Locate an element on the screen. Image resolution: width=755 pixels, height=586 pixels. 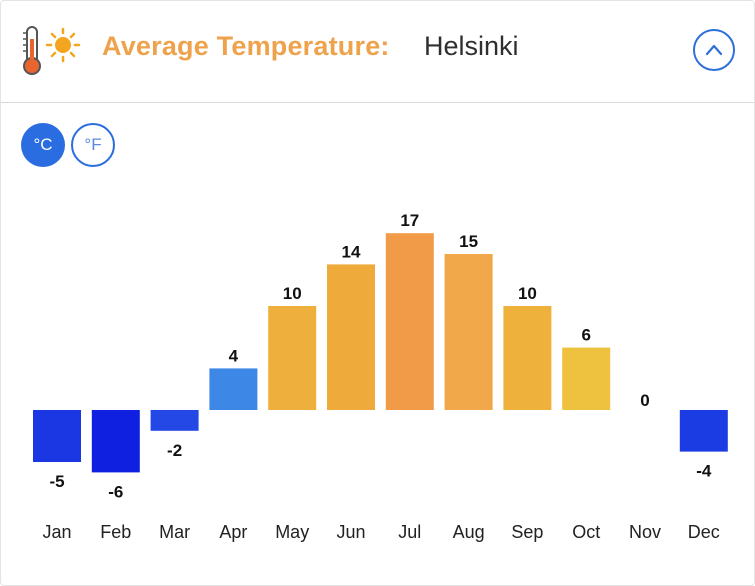
card-title: Average Temperature: is located at coordinates (246, 46).